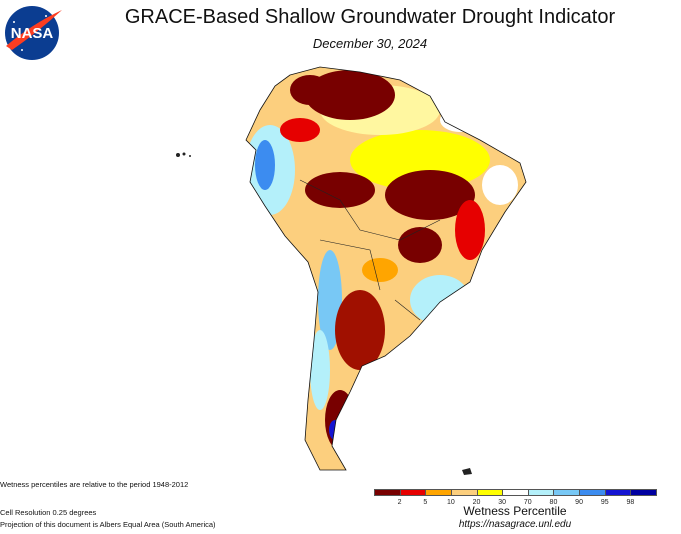  What do you see at coordinates (399, 502) in the screenshot?
I see `legend-tick-label: 2` at bounding box center [399, 502].